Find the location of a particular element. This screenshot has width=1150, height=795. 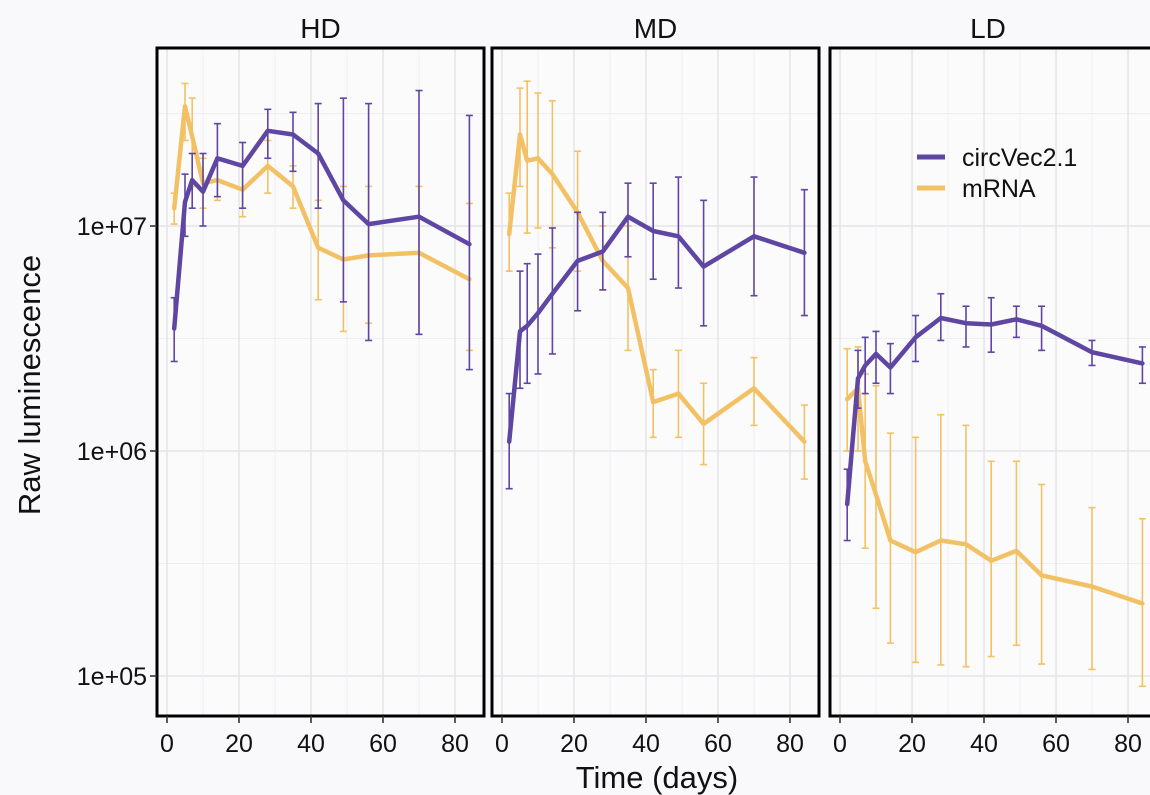

legend: circVec2.1 mRNA is located at coordinates (997, 173).